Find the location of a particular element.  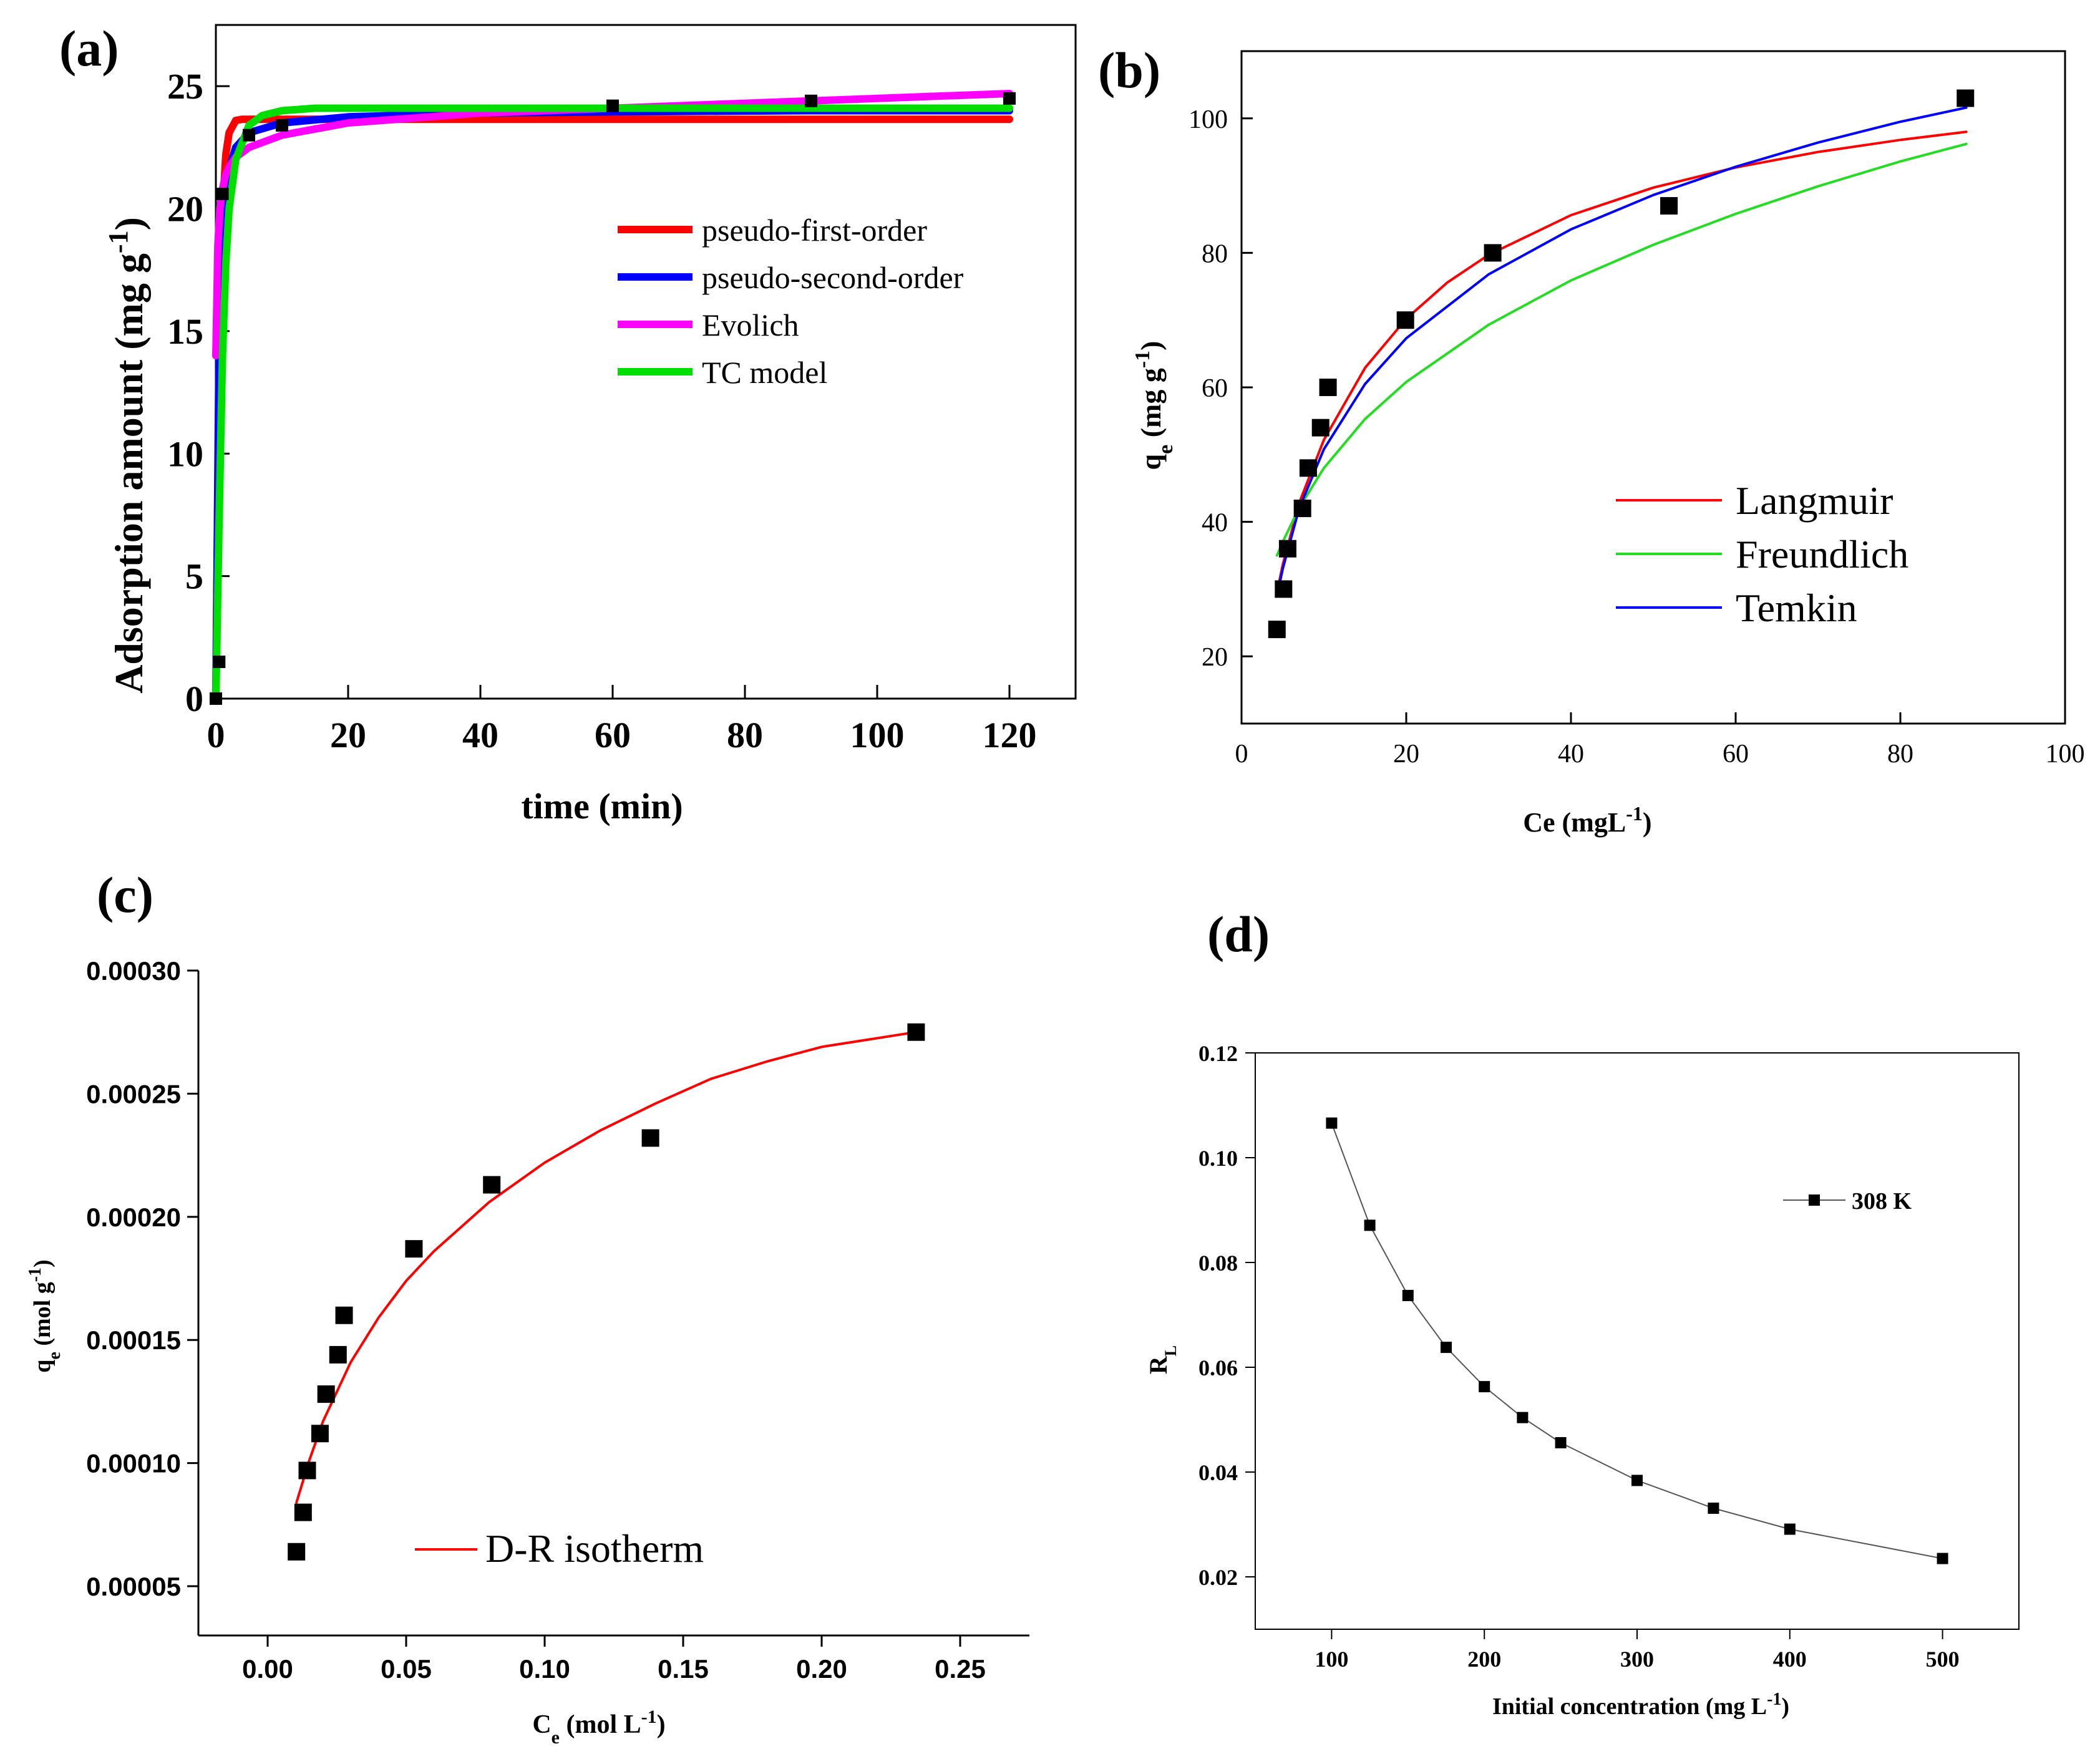

y-axis-label-sub: L is located at coordinates (1171, 1350).